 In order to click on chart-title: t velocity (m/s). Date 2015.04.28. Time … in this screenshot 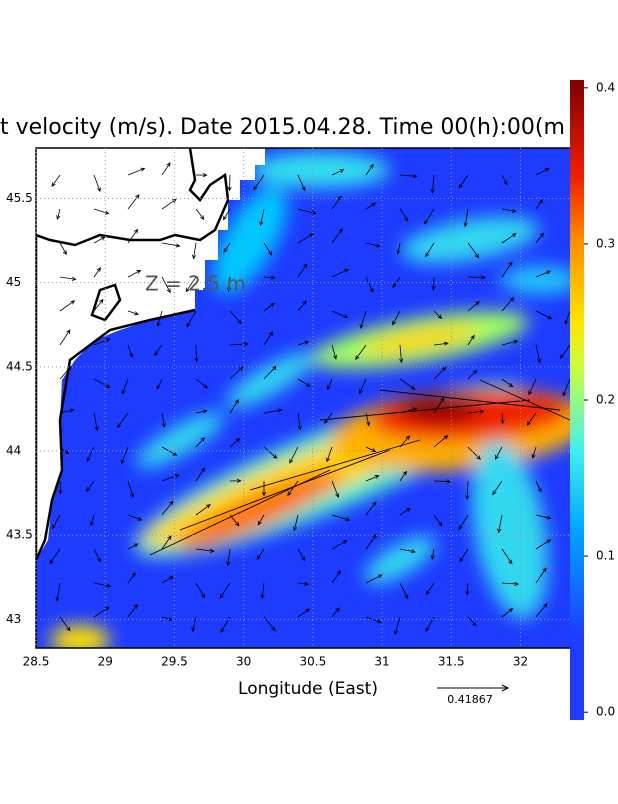, I will do `click(282, 127)`.